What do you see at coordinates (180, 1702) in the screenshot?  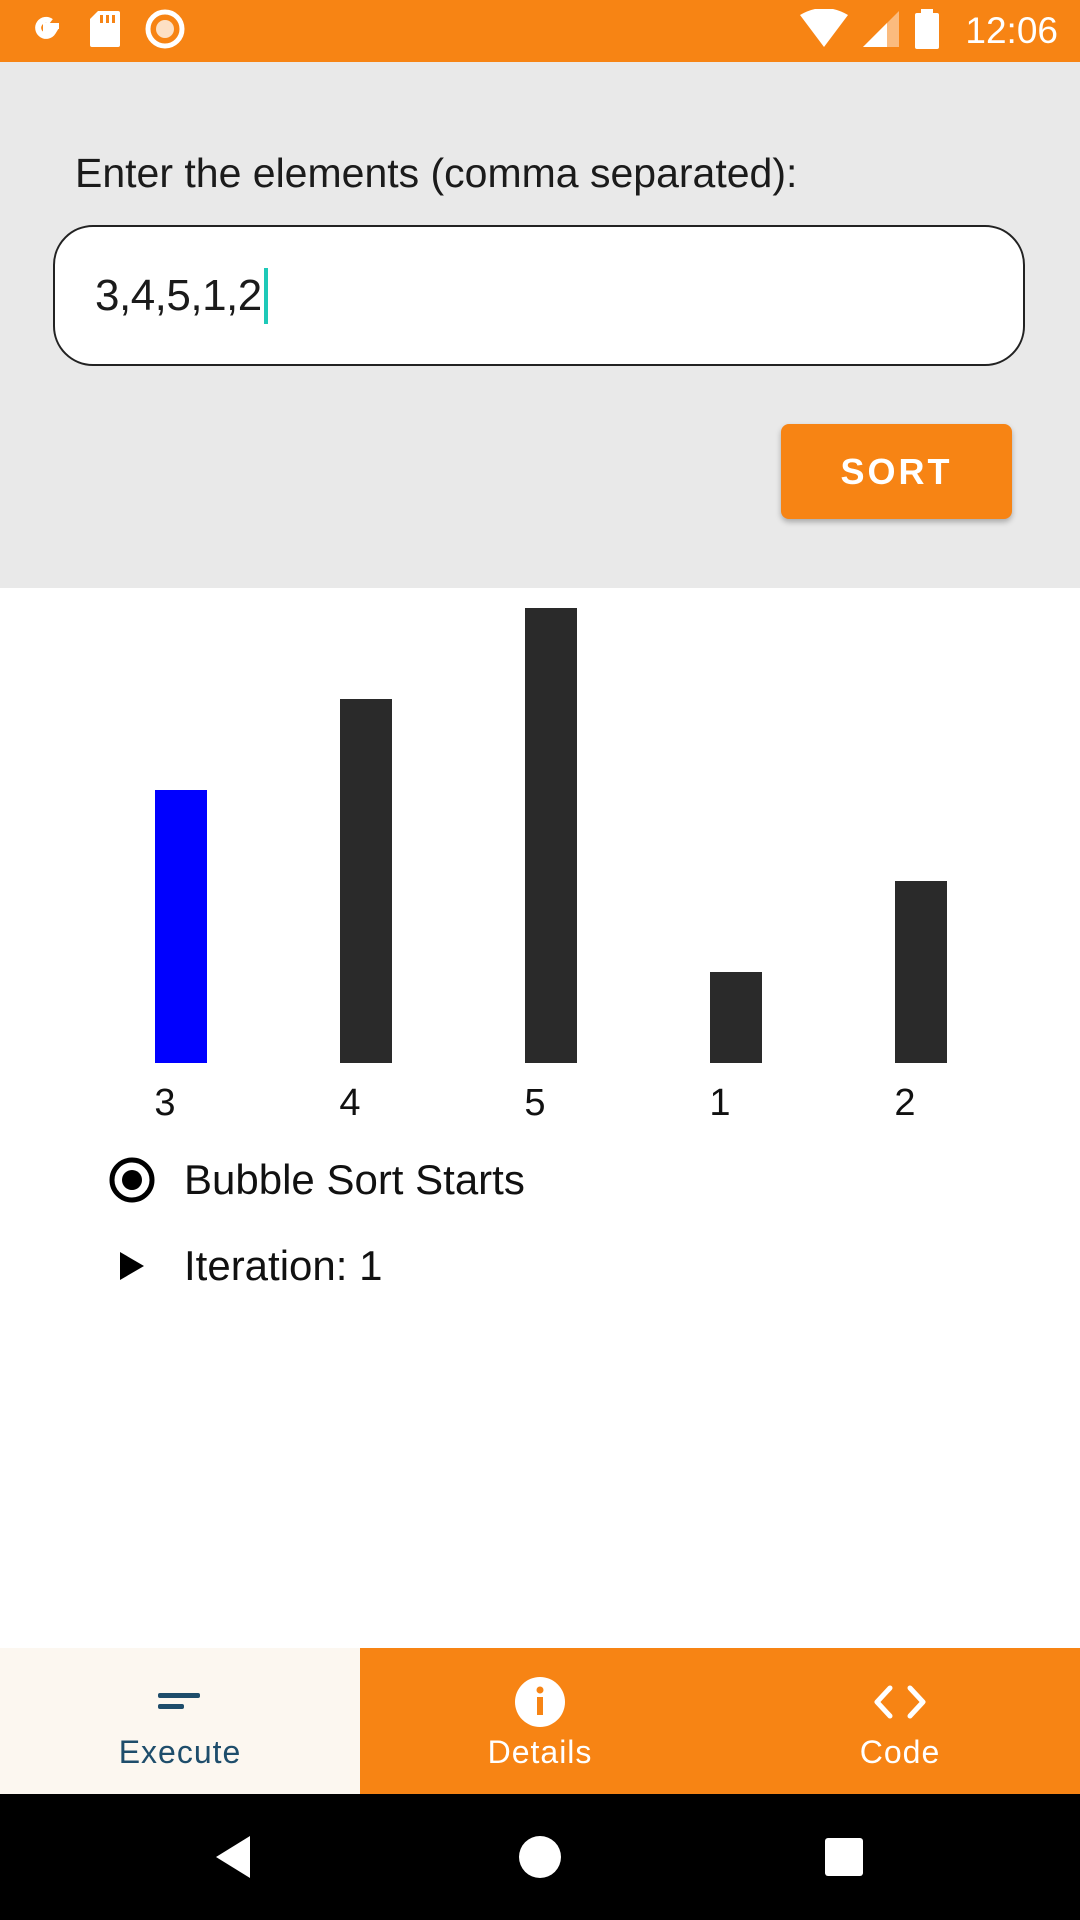 I see `sort-lines-icon` at bounding box center [180, 1702].